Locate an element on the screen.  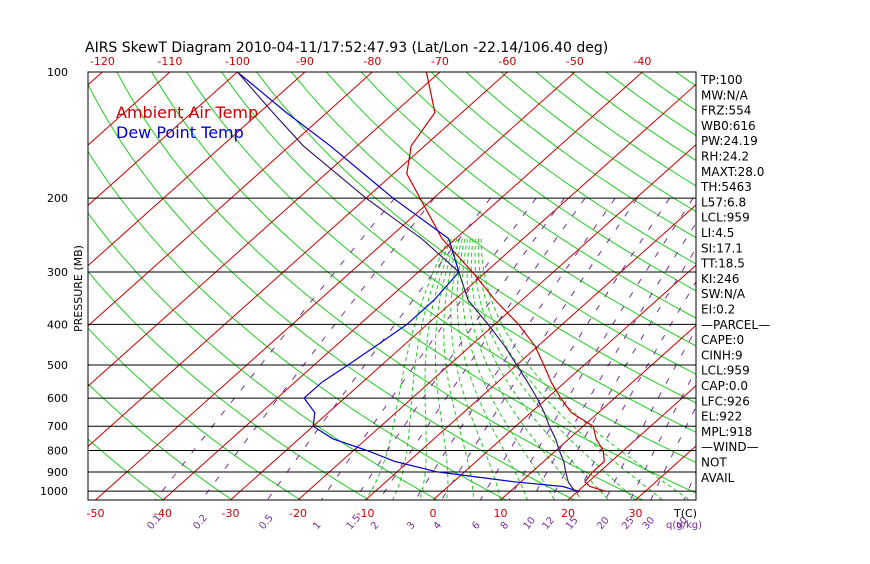
pressure-tick-label: 900 is located at coordinates (57, 472).